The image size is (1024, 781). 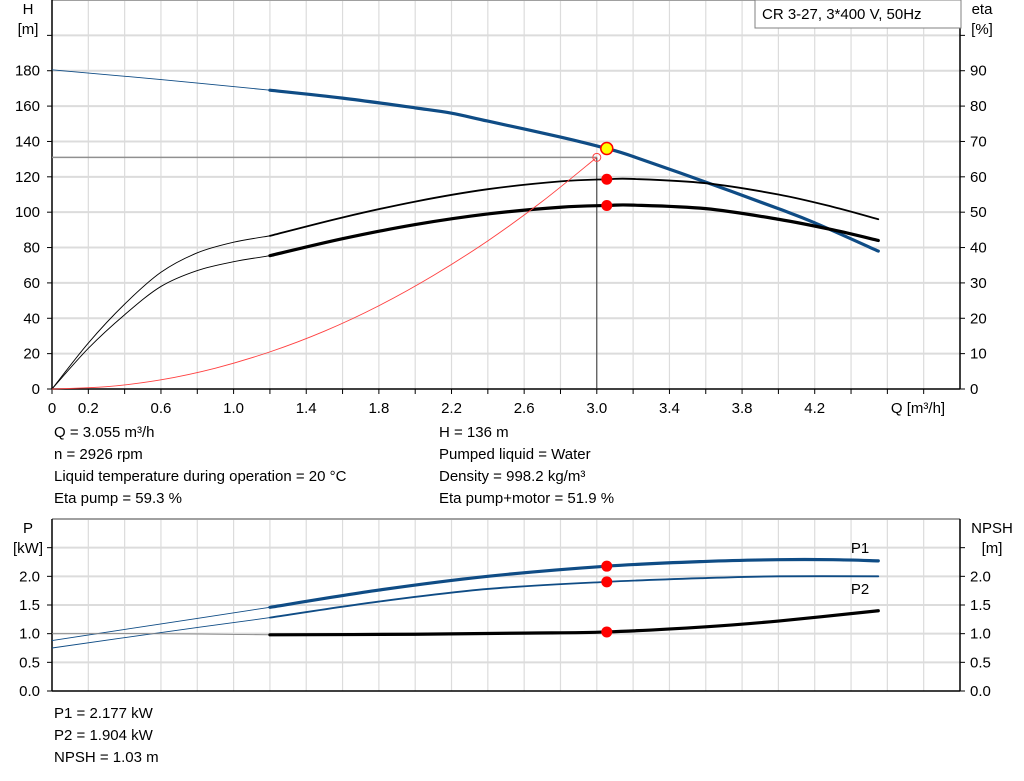 What do you see at coordinates (860, 589) in the screenshot?
I see `series-label-p2: P2` at bounding box center [860, 589].